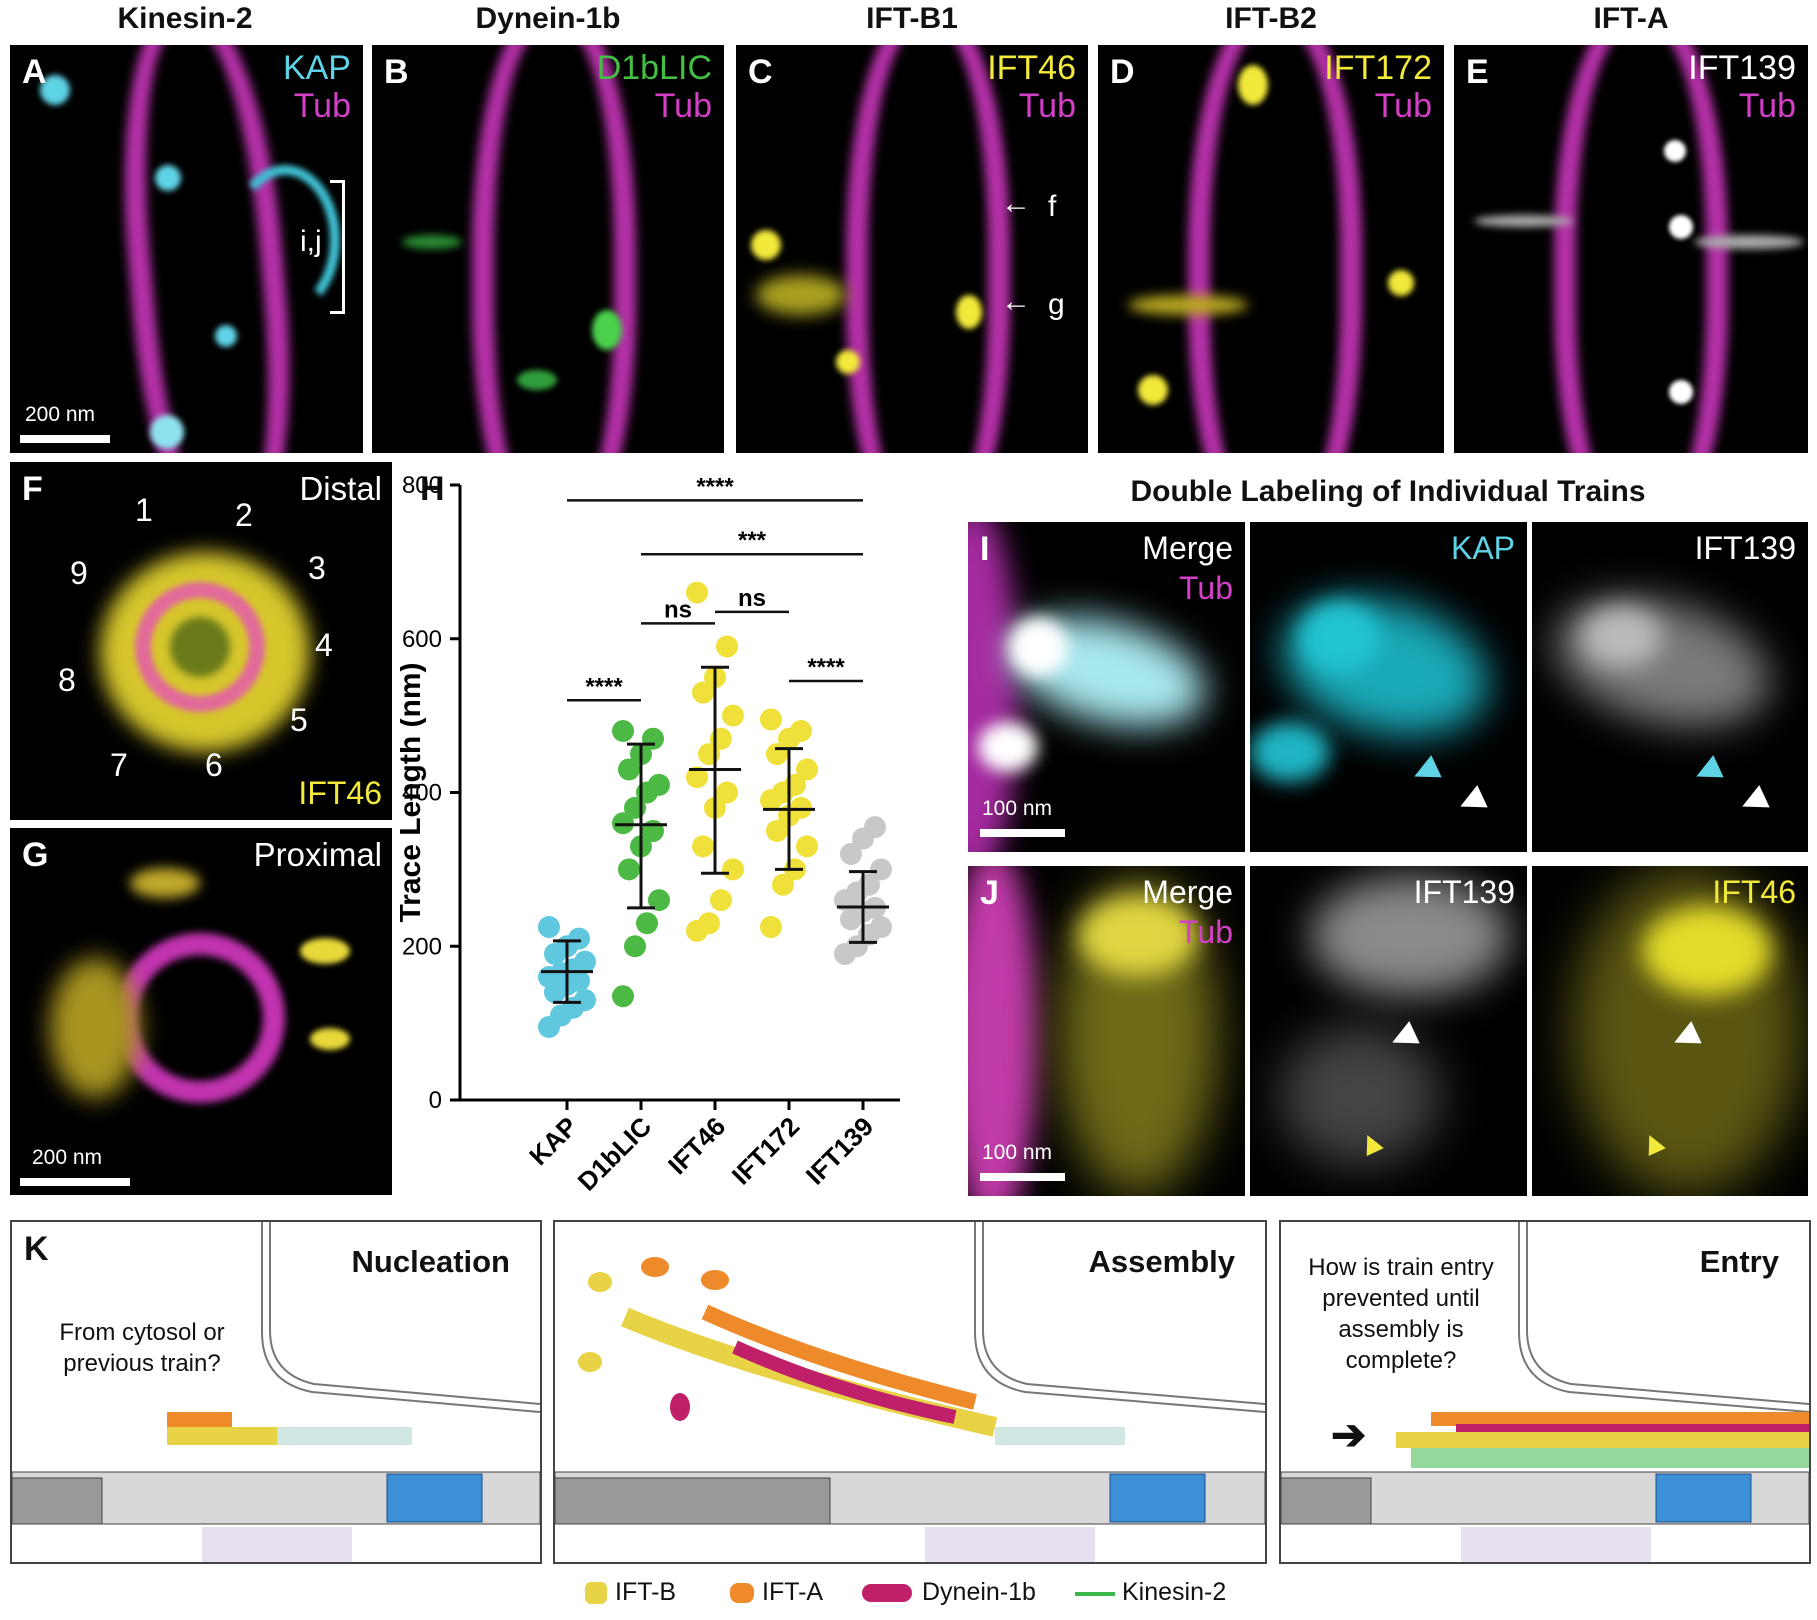  I want to click on nucleation-question: From cytosol or previous train?, so click(142, 1348).